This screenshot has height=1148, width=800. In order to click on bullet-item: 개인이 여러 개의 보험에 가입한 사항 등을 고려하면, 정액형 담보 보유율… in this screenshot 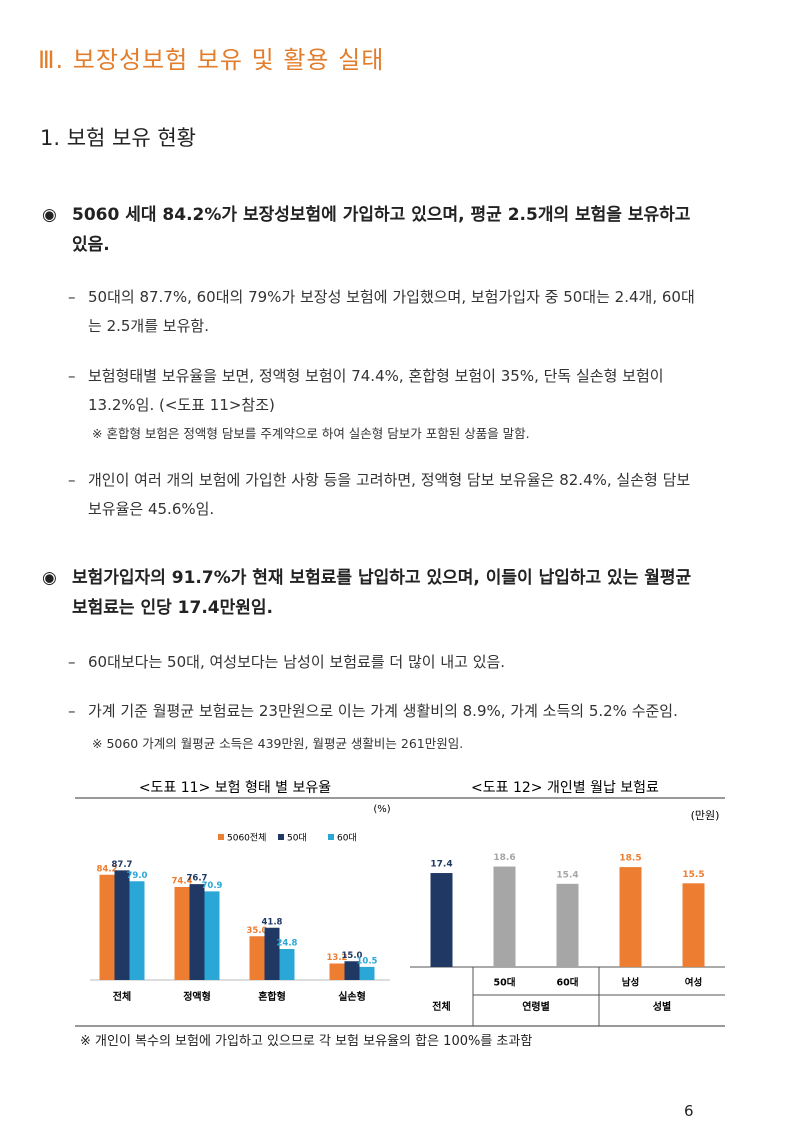, I will do `click(384, 495)`.